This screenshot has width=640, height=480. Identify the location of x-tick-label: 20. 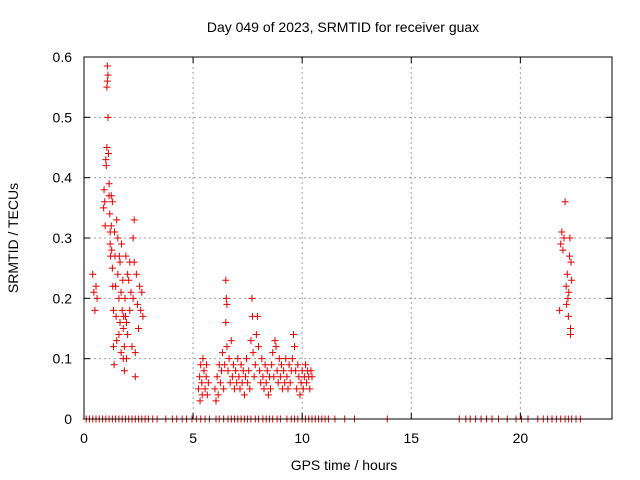
(521, 438).